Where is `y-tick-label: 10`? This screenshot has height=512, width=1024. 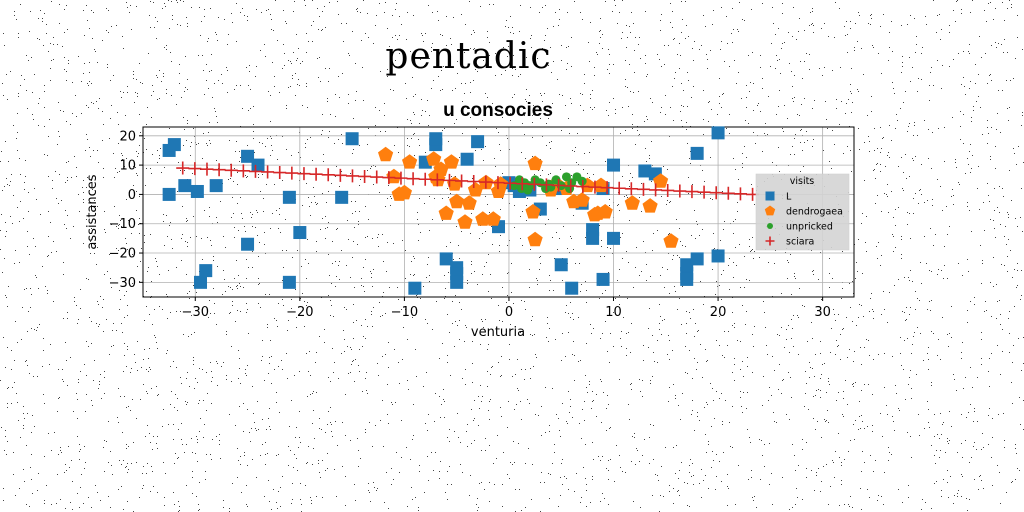
y-tick-label: 10 is located at coordinates (127, 166).